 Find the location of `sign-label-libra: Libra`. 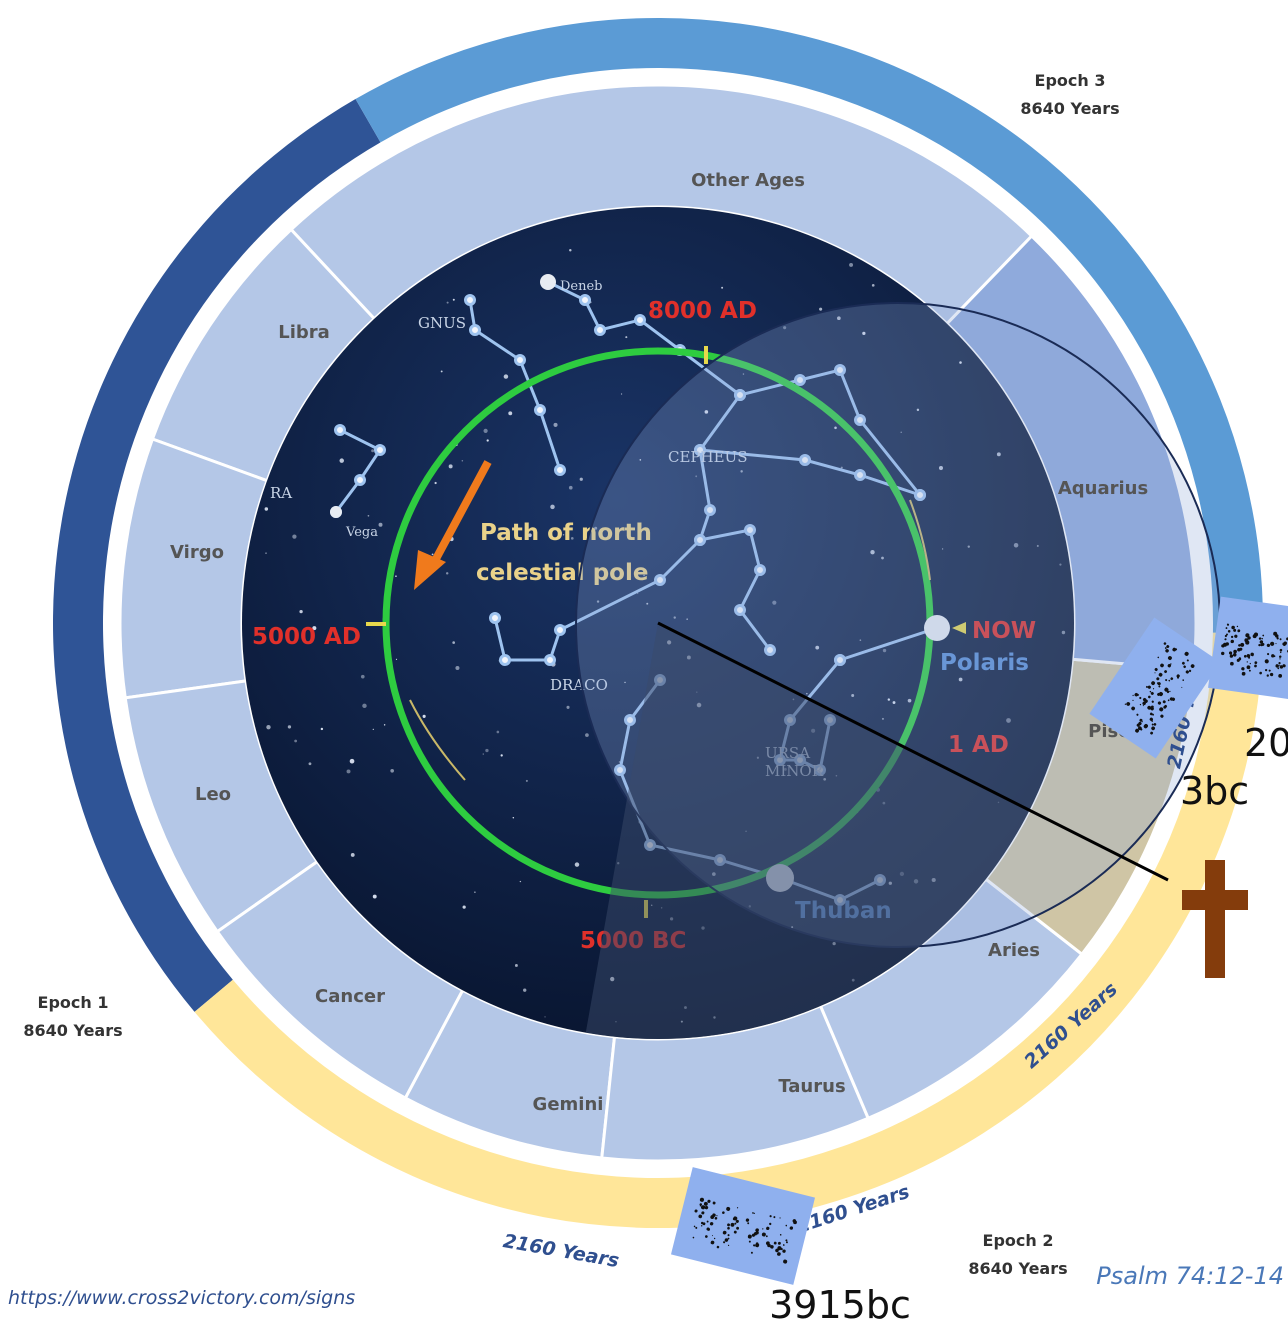

sign-label-libra: Libra is located at coordinates (304, 332).